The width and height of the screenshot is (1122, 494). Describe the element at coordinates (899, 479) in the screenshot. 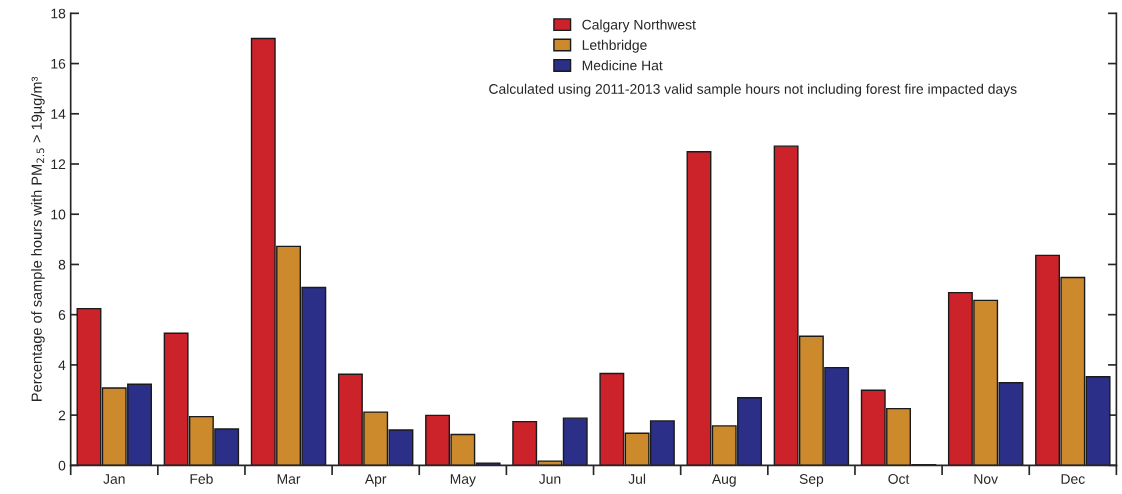

I see `x-tick-label: Oct` at that location.